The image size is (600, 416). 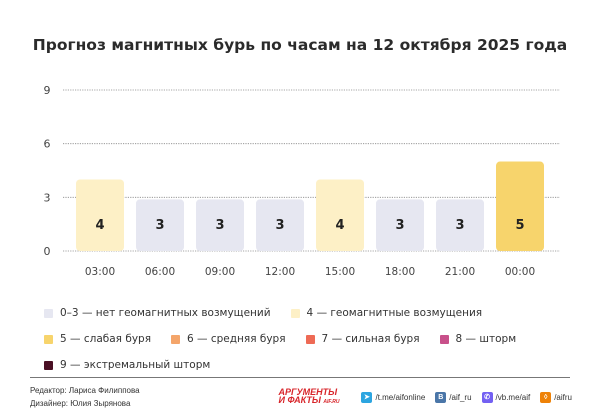 I want to click on social-link: ✆/vb.me/aif, so click(x=506, y=397).